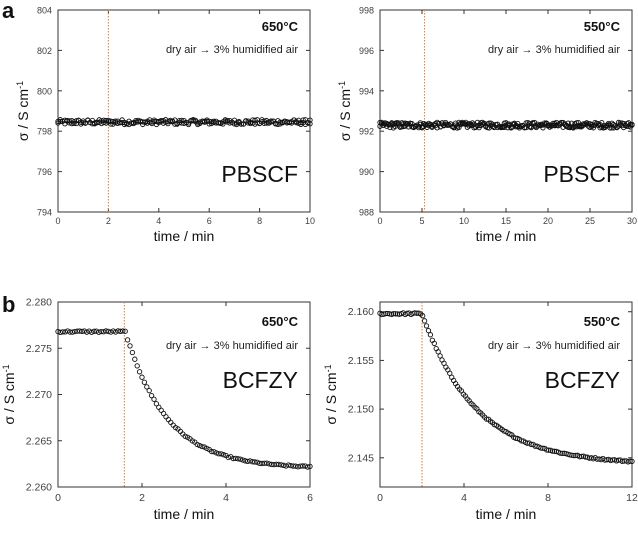  What do you see at coordinates (548, 221) in the screenshot?
I see `x-tick-label: 20` at bounding box center [548, 221].